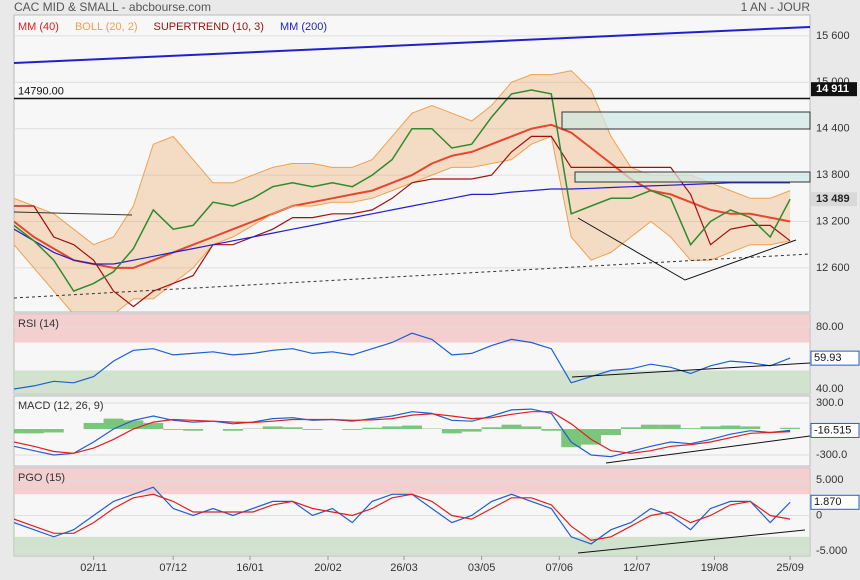  What do you see at coordinates (776, 7) in the screenshot?
I see `chart-subtitle: 1 AN - JOUR` at bounding box center [776, 7].